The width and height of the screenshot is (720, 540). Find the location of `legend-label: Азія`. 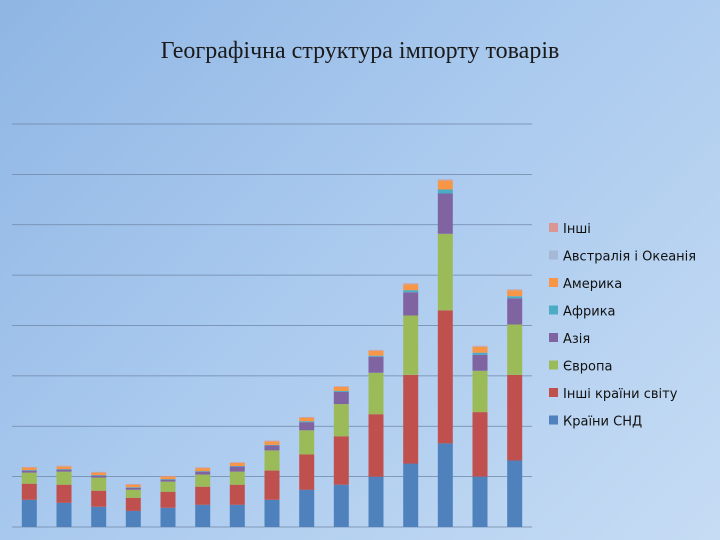

legend-label: Азія is located at coordinates (576, 339).